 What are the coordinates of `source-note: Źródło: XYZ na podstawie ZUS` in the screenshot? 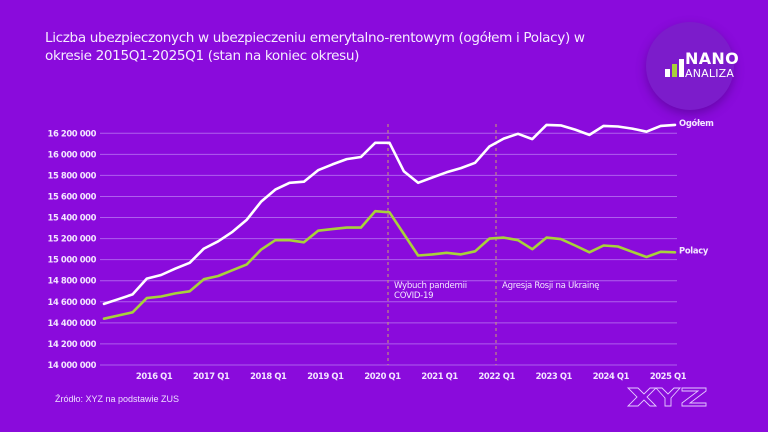 It's located at (117, 399).